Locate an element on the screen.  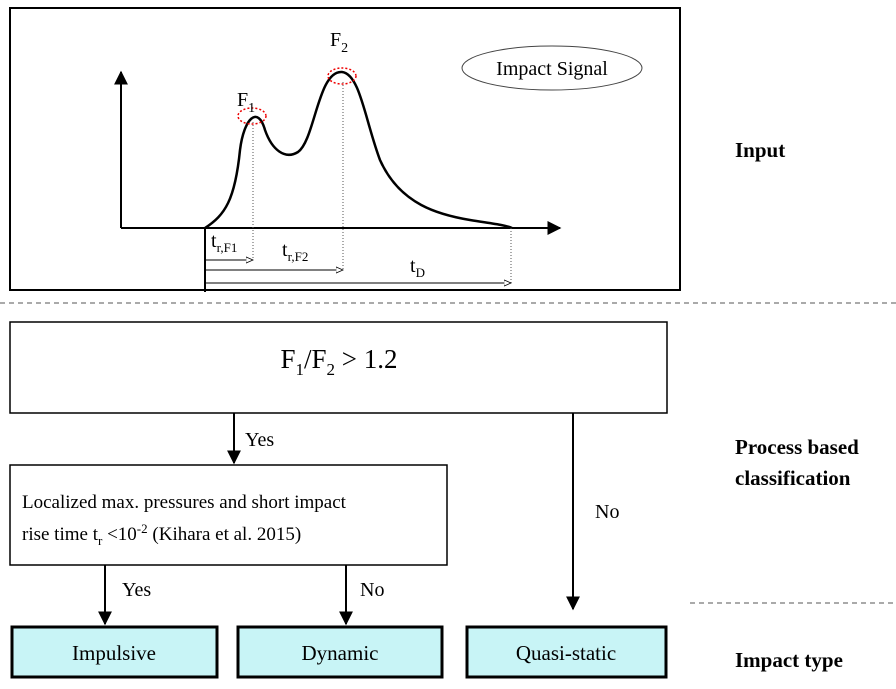
rise-label: tr,F2 is located at coordinates (295, 251).